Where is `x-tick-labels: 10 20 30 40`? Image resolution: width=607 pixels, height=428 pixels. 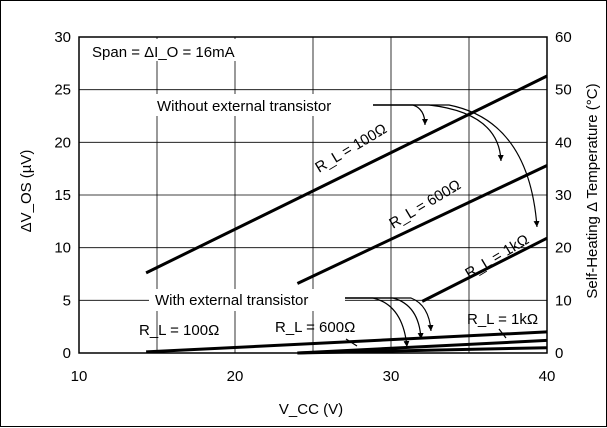 x-tick-labels: 10 20 30 40 is located at coordinates (313, 376).